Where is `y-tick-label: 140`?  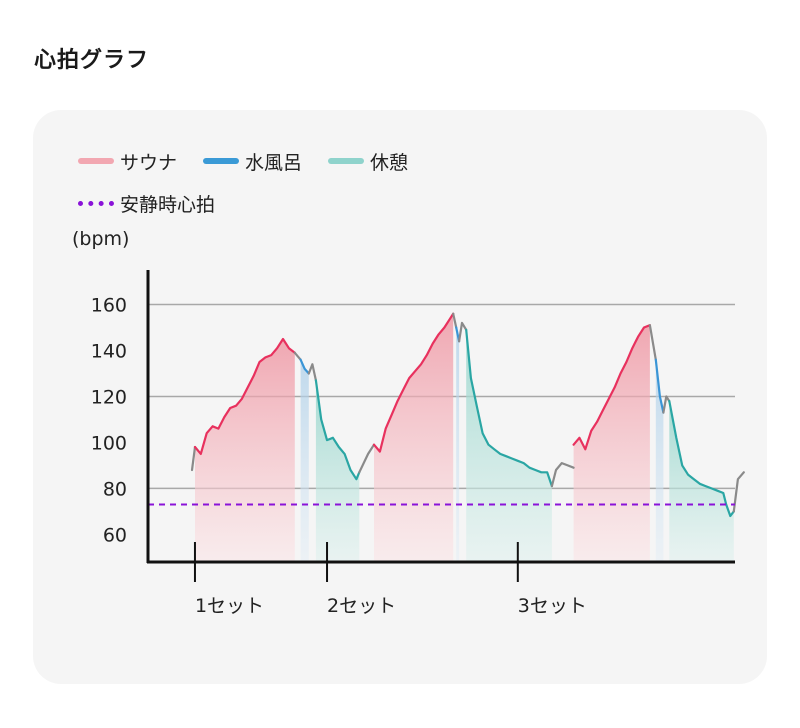
y-tick-label: 140 is located at coordinates (109, 351).